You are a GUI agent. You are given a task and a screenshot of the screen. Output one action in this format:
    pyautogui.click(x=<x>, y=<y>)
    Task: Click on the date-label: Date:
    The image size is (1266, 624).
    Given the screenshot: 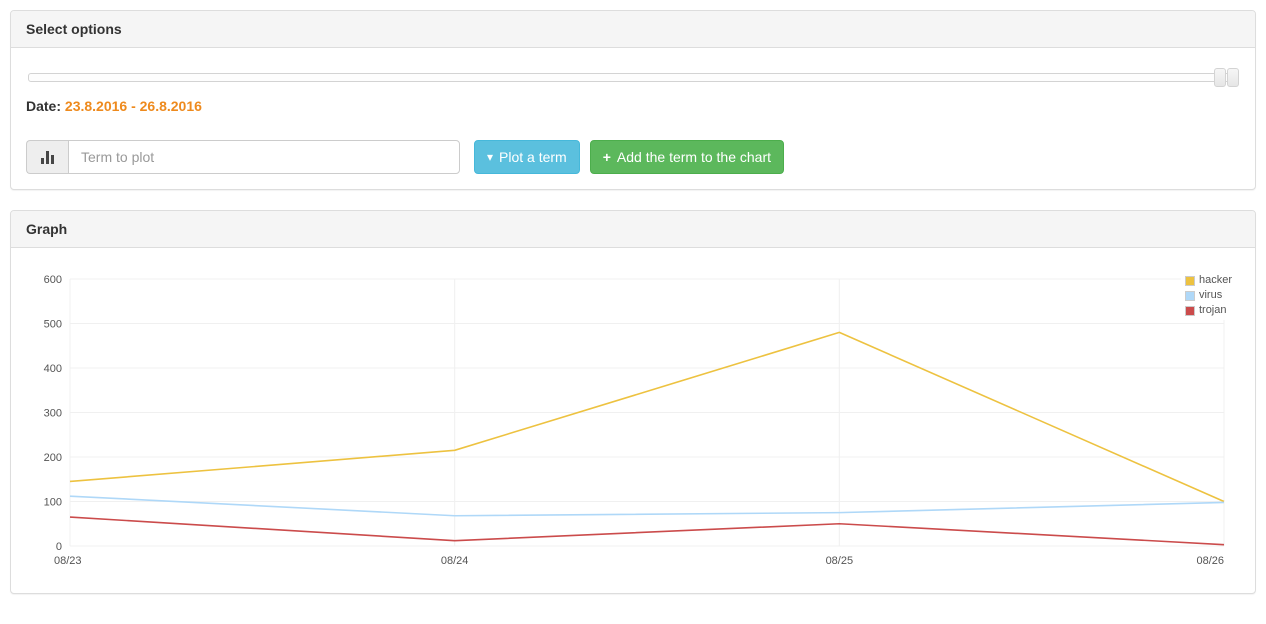 What is the action you would take?
    pyautogui.click(x=44, y=106)
    